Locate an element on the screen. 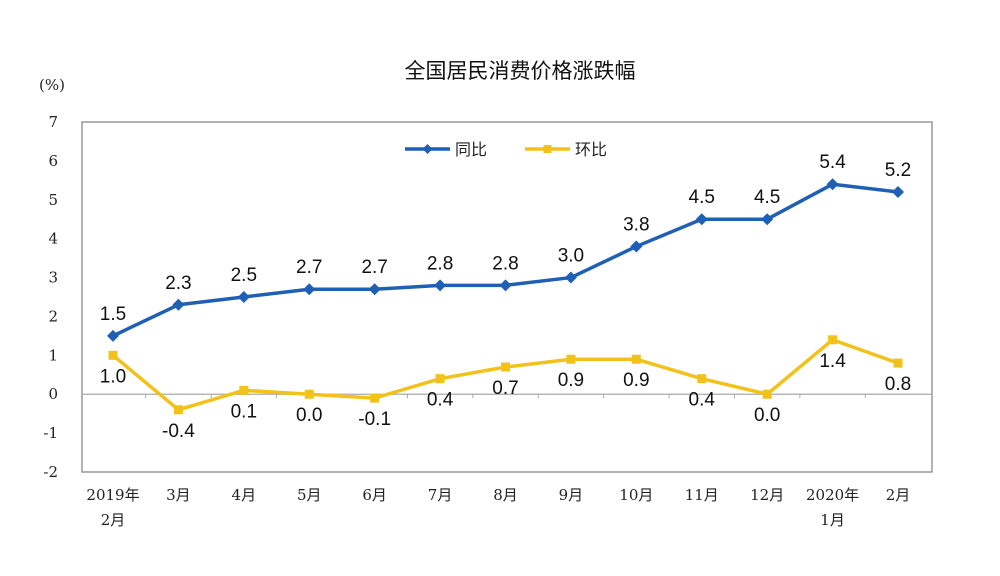  x-tick-label: 11月 is located at coordinates (702, 495).